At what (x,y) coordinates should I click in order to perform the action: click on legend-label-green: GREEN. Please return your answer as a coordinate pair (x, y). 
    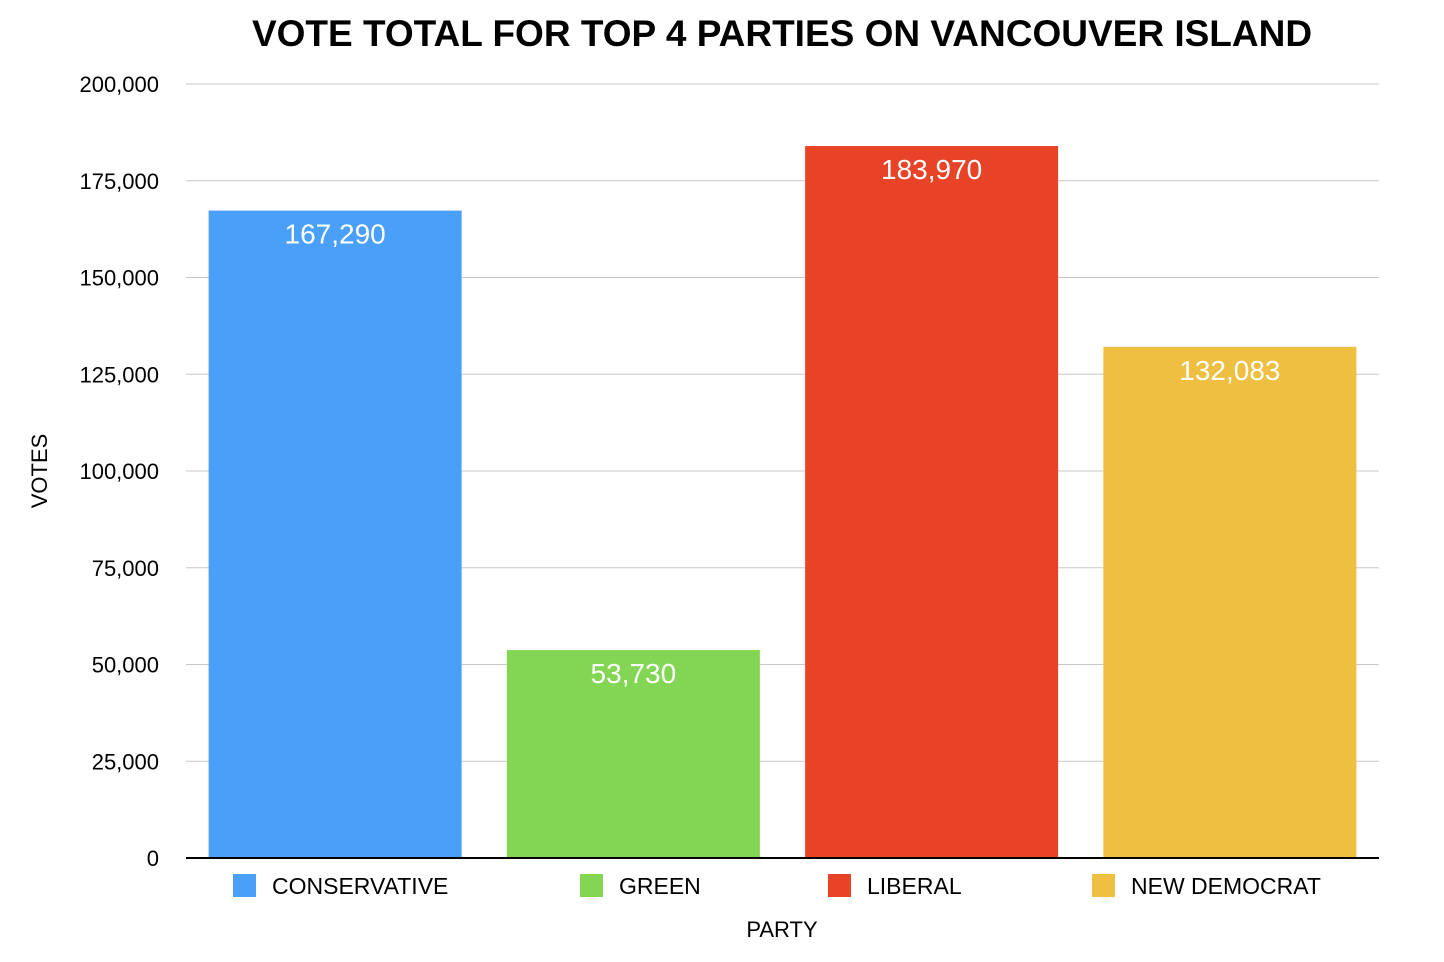
    Looking at the image, I should click on (660, 886).